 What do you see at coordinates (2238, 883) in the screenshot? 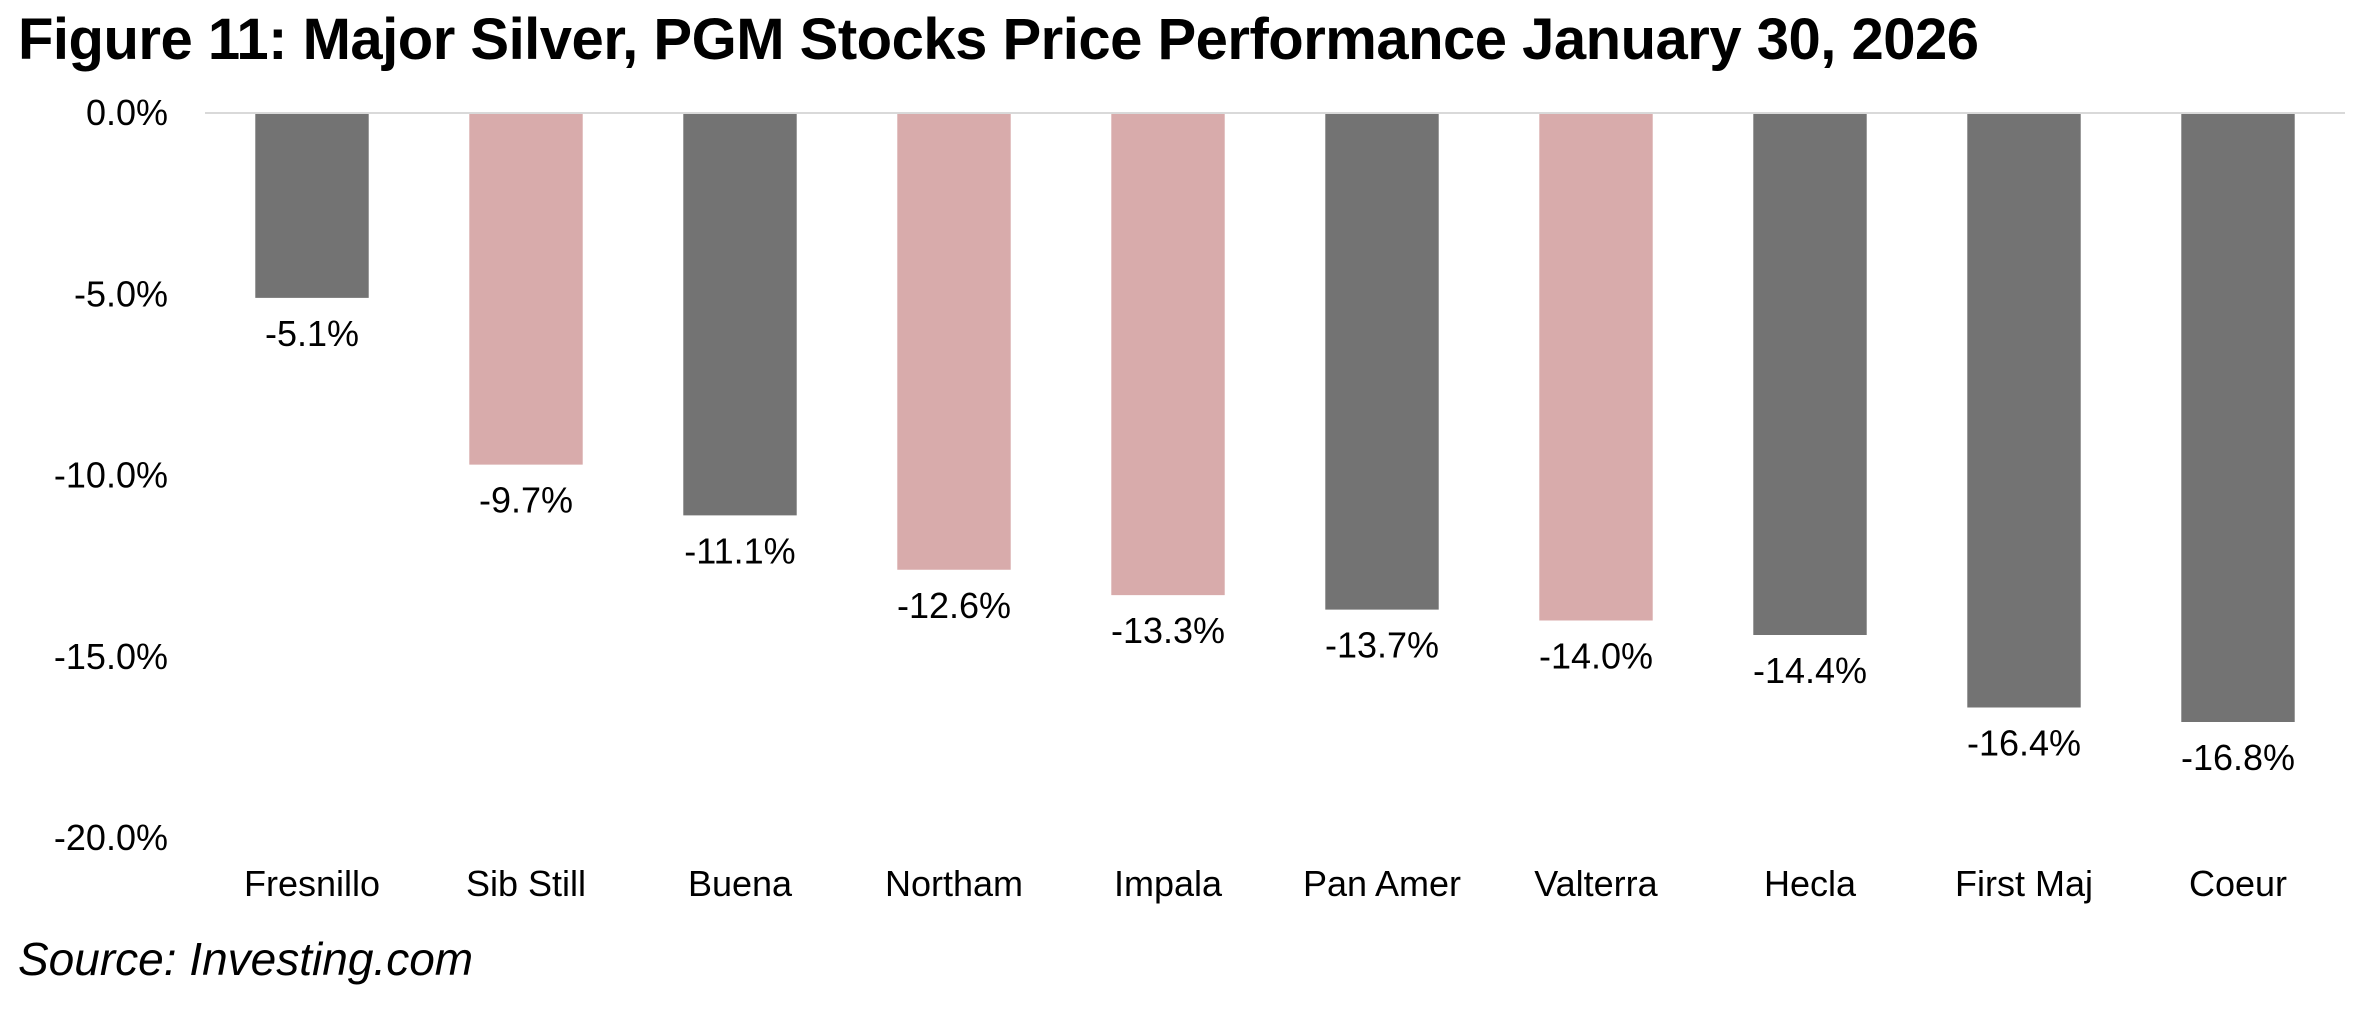
I see `category-label: Coeur` at bounding box center [2238, 883].